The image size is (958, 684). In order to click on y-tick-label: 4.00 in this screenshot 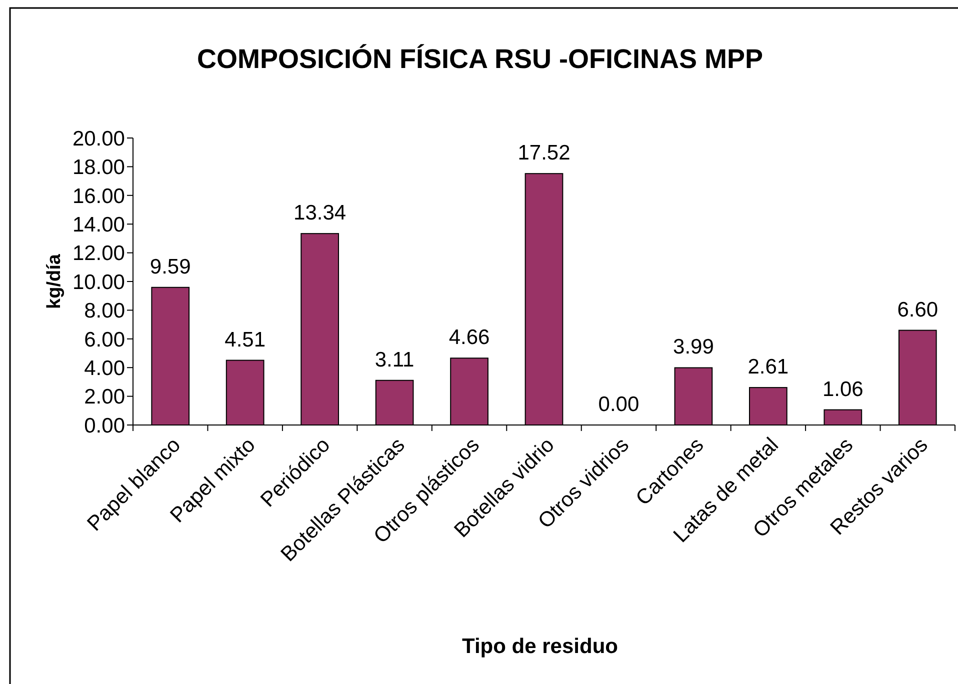, I will do `click(104, 368)`.